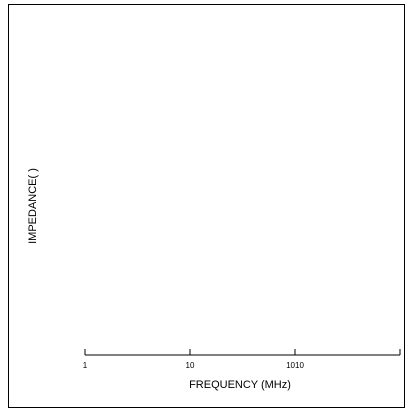 The height and width of the screenshot is (414, 409). What do you see at coordinates (242, 359) in the screenshot?
I see `x-axis: 1 10 1010` at bounding box center [242, 359].